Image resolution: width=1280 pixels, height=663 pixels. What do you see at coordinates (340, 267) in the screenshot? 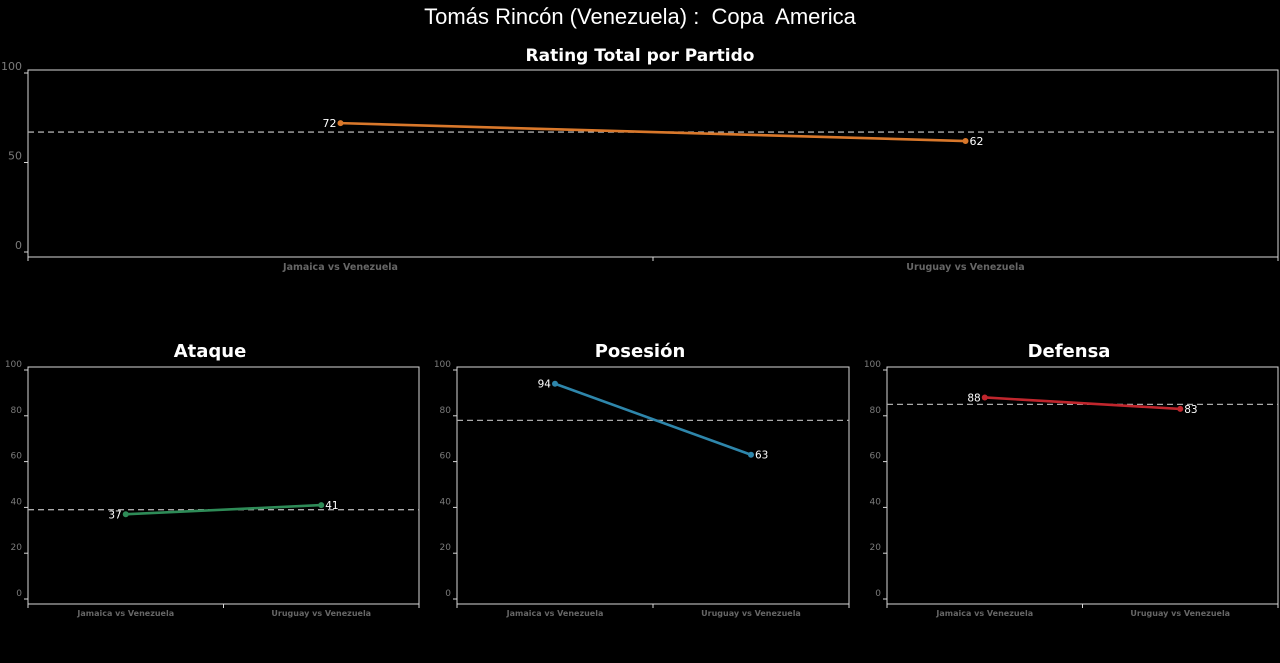
I see `total-category-label: Jamaica vs Venezuela` at bounding box center [340, 267].